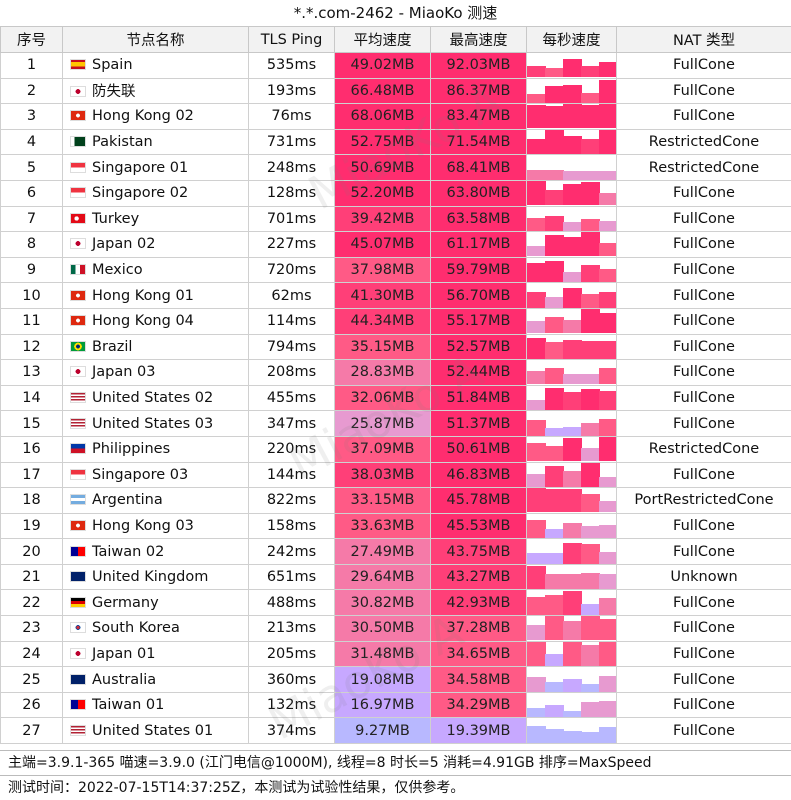 This screenshot has height=800, width=791. I want to click on node-name: Turkey, so click(116, 218).